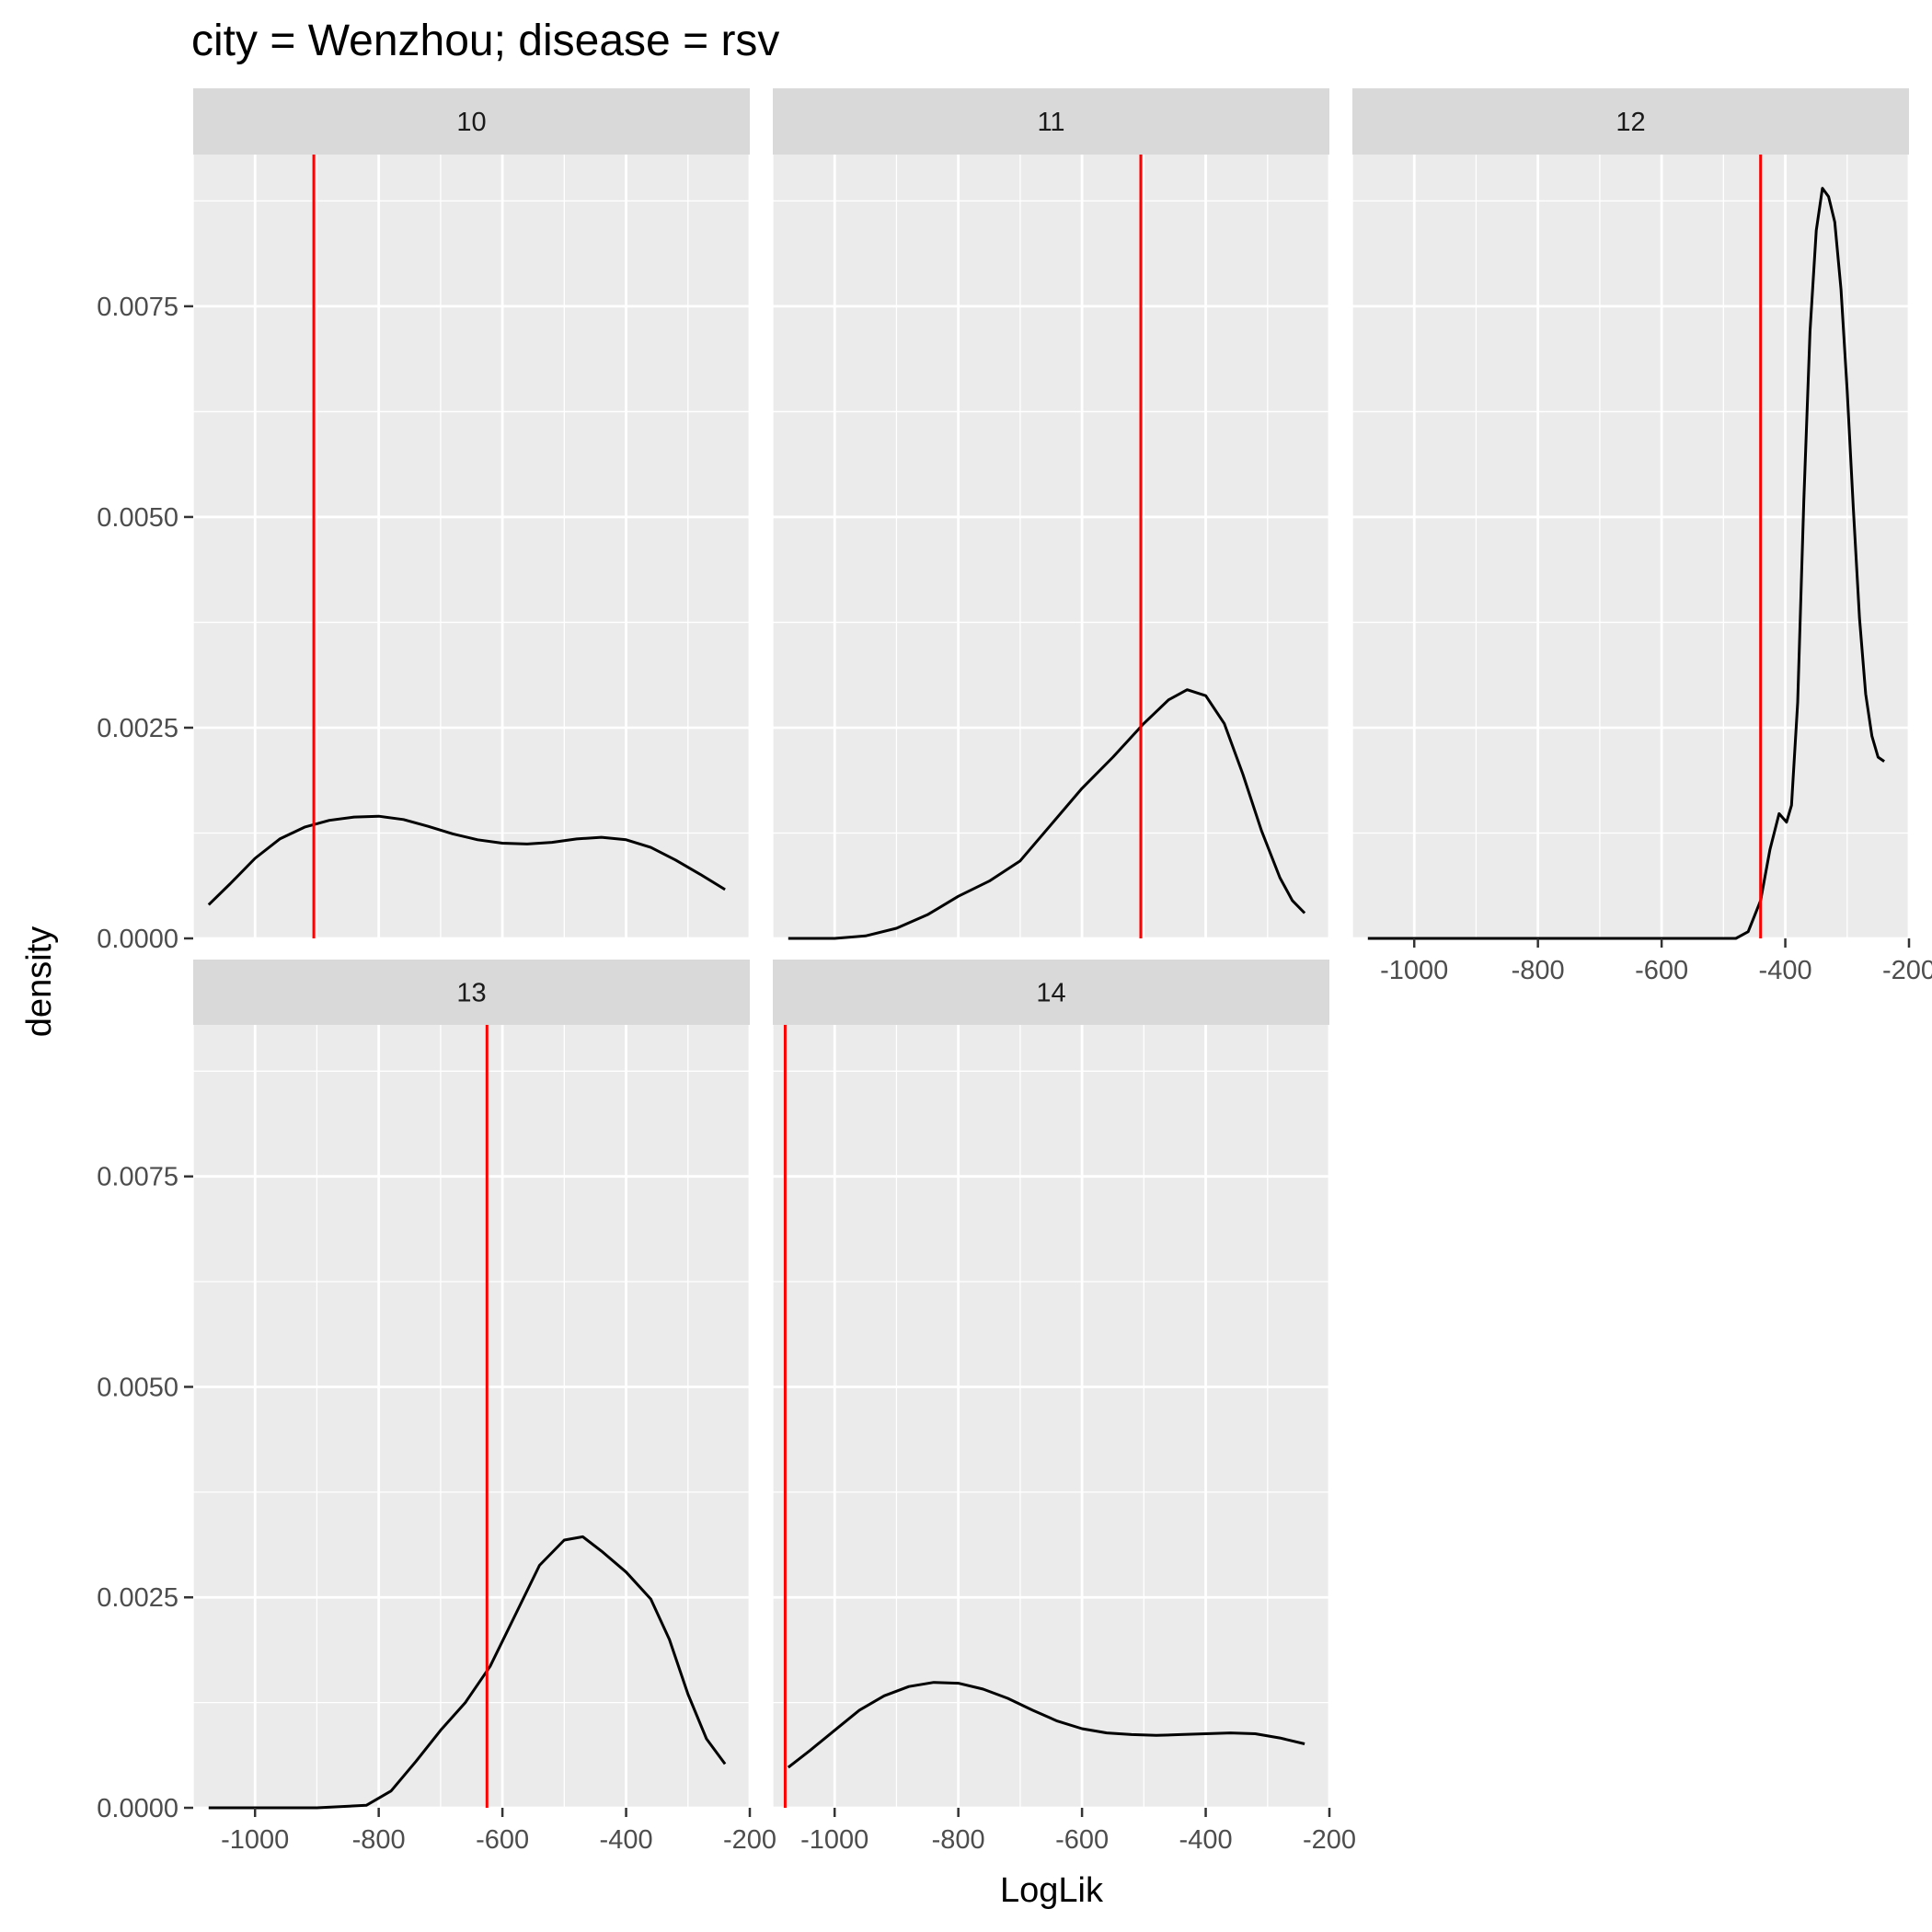 The image size is (1932, 1932). I want to click on facet-strip-label: 10, so click(471, 122).